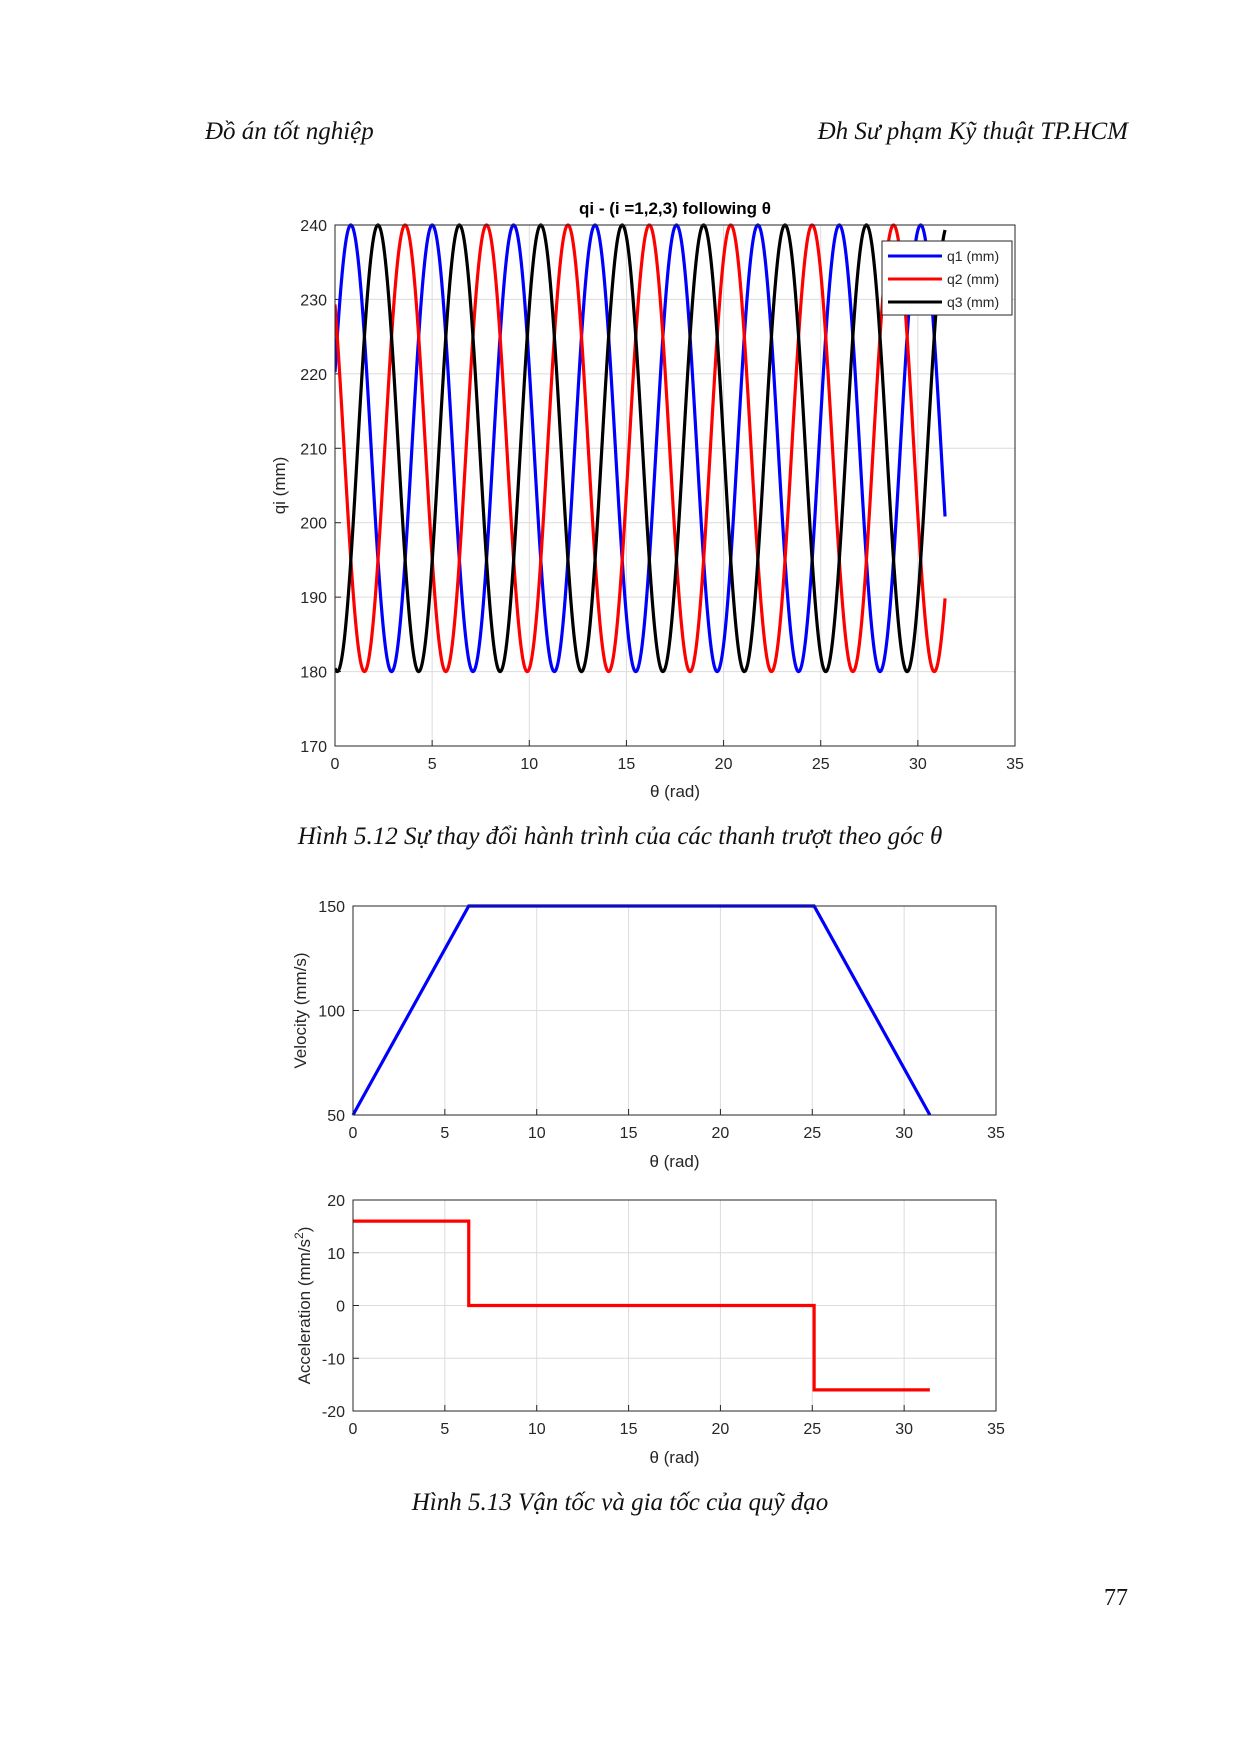 Image resolution: width=1240 pixels, height=1754 pixels. Describe the element at coordinates (973, 279) in the screenshot. I see `legend-label: q2 (mm)` at that location.